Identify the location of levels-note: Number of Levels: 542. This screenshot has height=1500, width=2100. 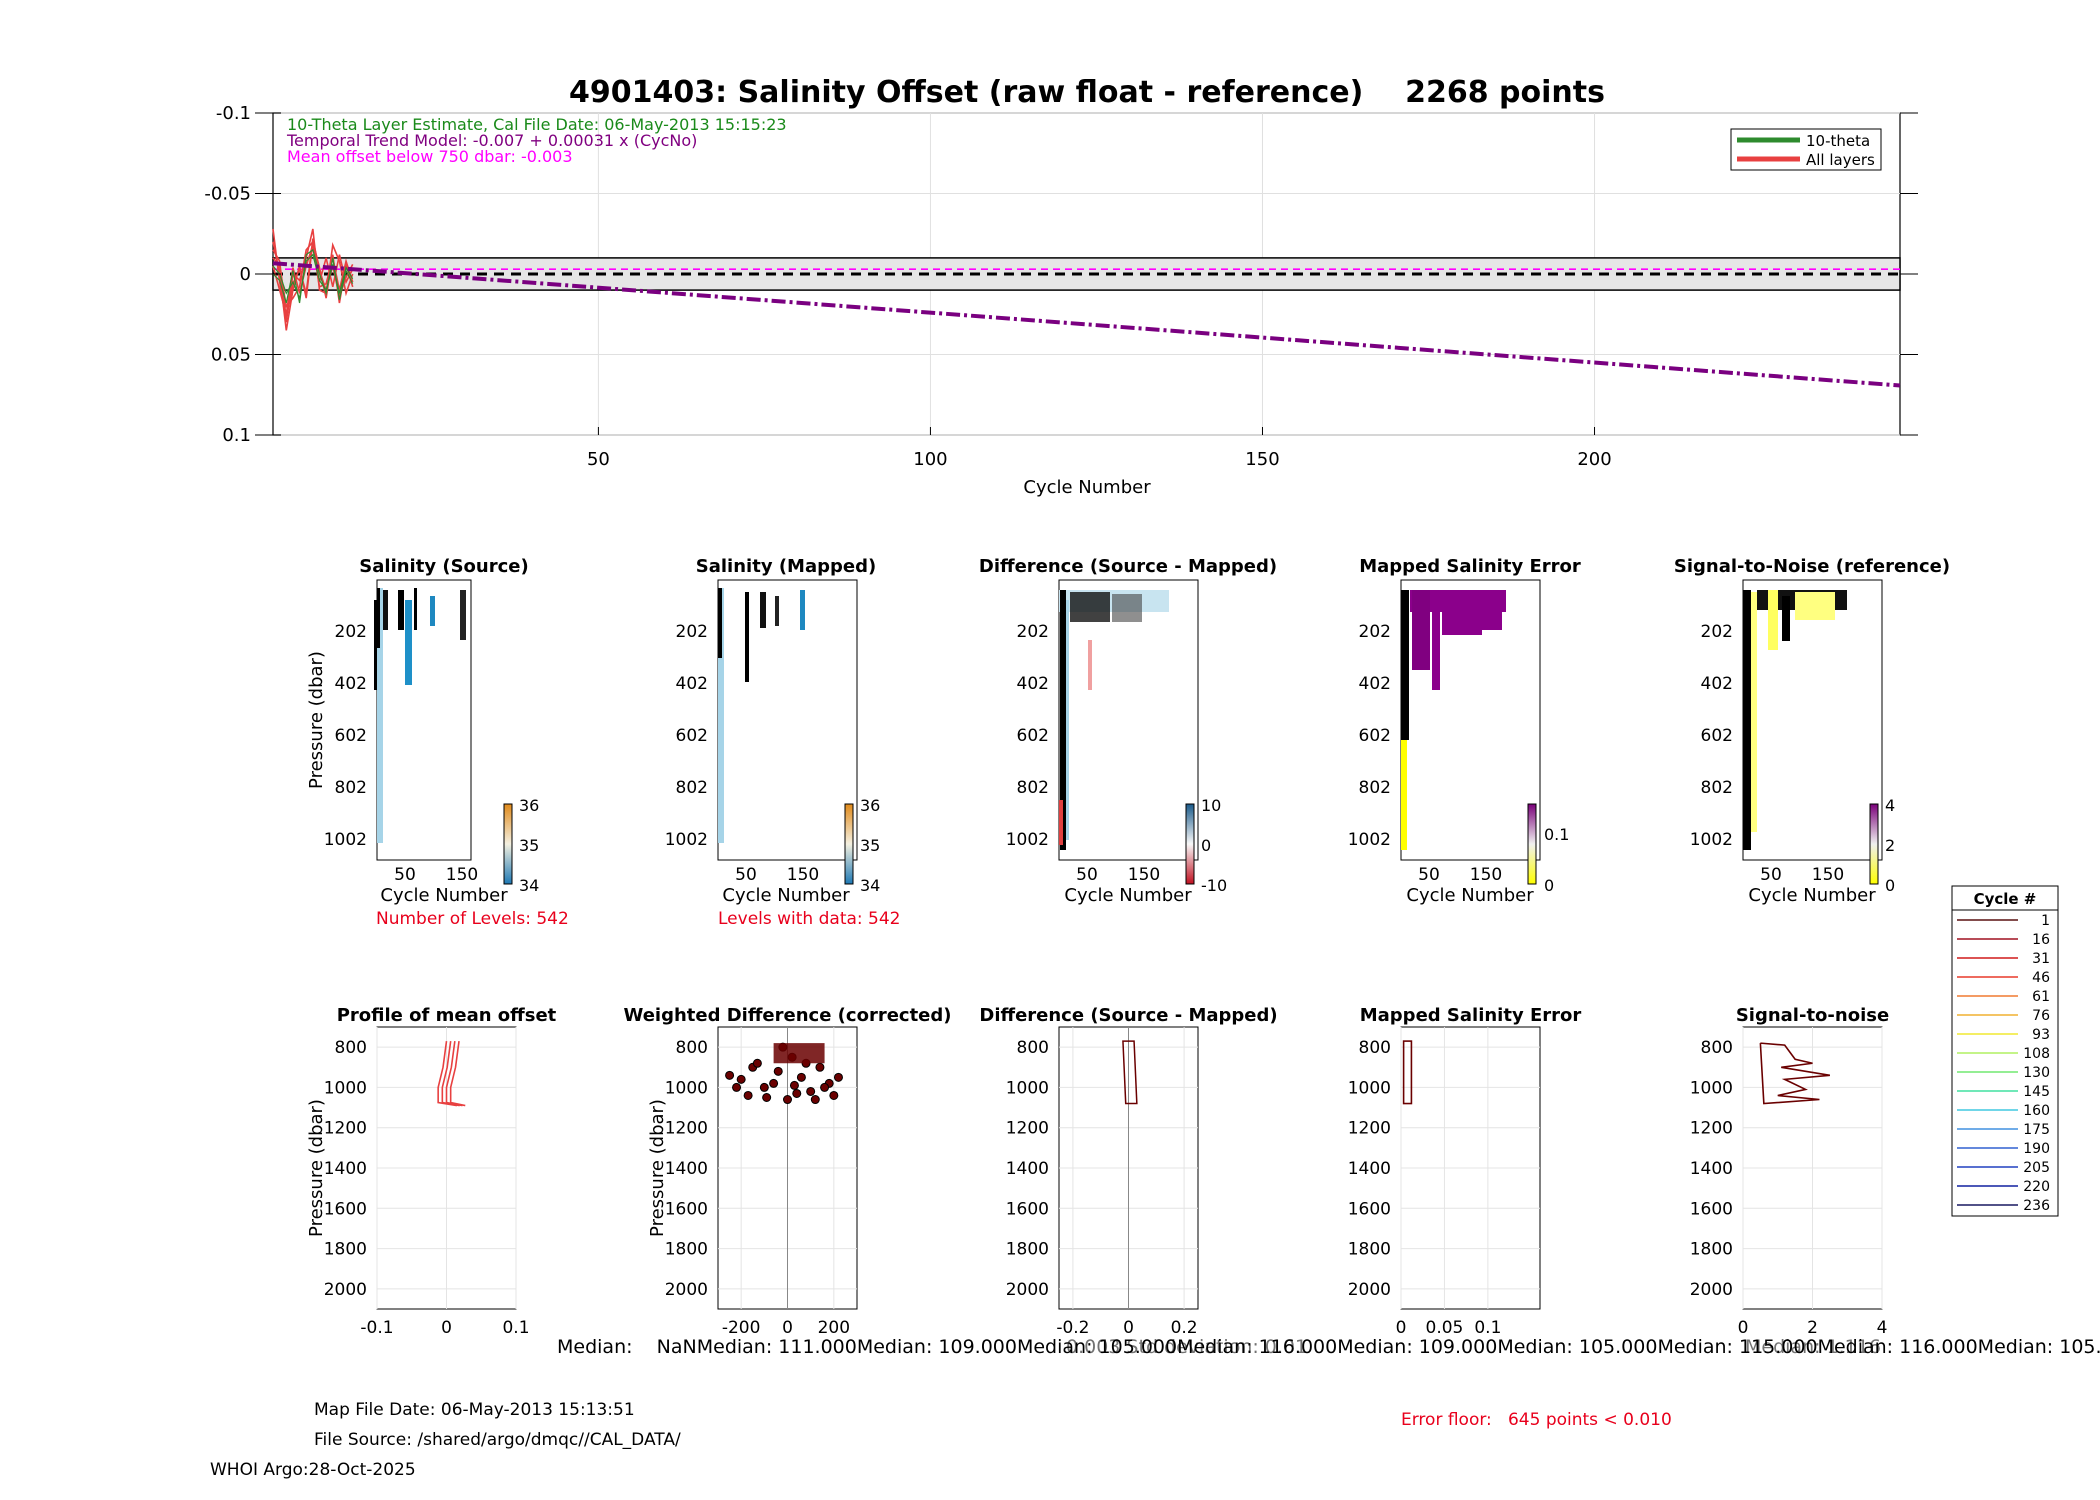
(472, 919).